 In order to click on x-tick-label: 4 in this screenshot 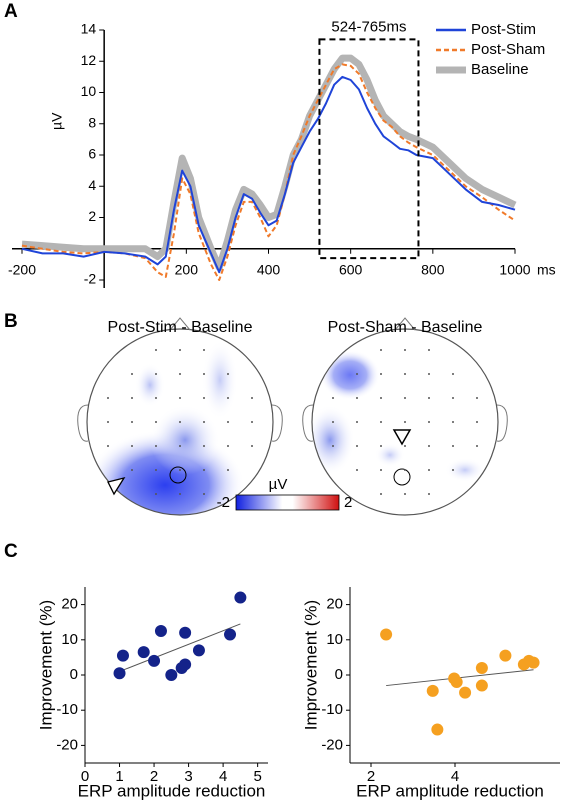, I will do `click(455, 776)`.